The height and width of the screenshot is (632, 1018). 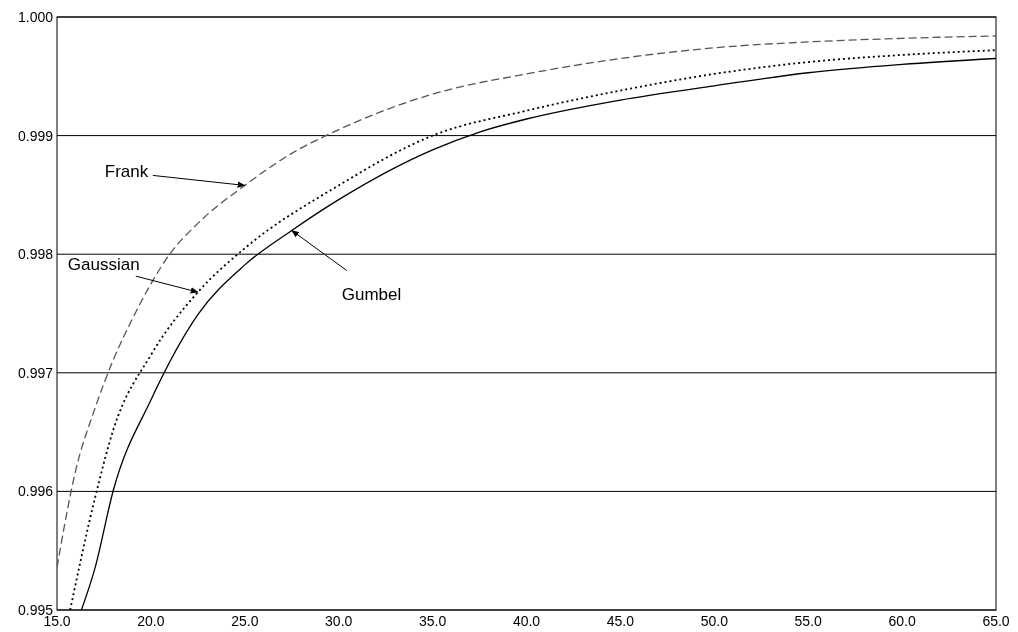 What do you see at coordinates (126, 172) in the screenshot?
I see `annotation: Frank` at bounding box center [126, 172].